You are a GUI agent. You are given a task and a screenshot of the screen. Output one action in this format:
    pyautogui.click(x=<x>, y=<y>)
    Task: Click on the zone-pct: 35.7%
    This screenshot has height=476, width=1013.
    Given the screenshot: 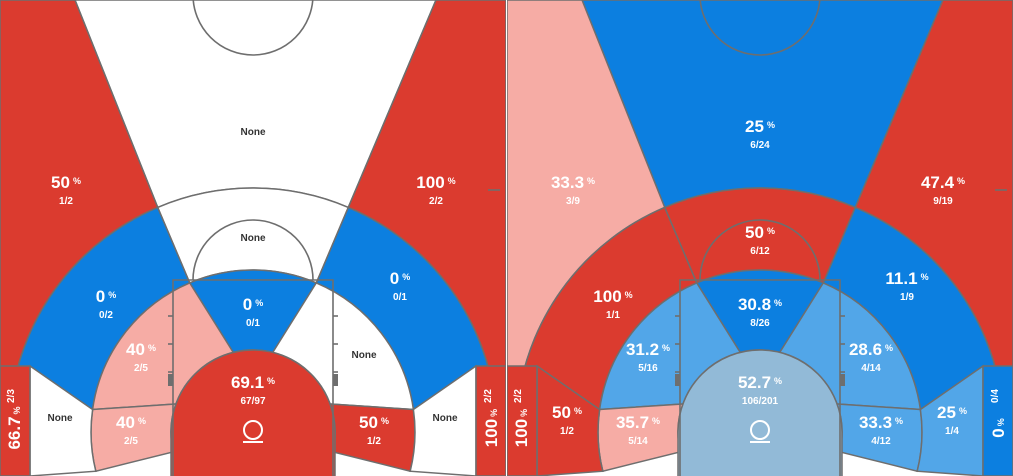 What is the action you would take?
    pyautogui.click(x=638, y=422)
    